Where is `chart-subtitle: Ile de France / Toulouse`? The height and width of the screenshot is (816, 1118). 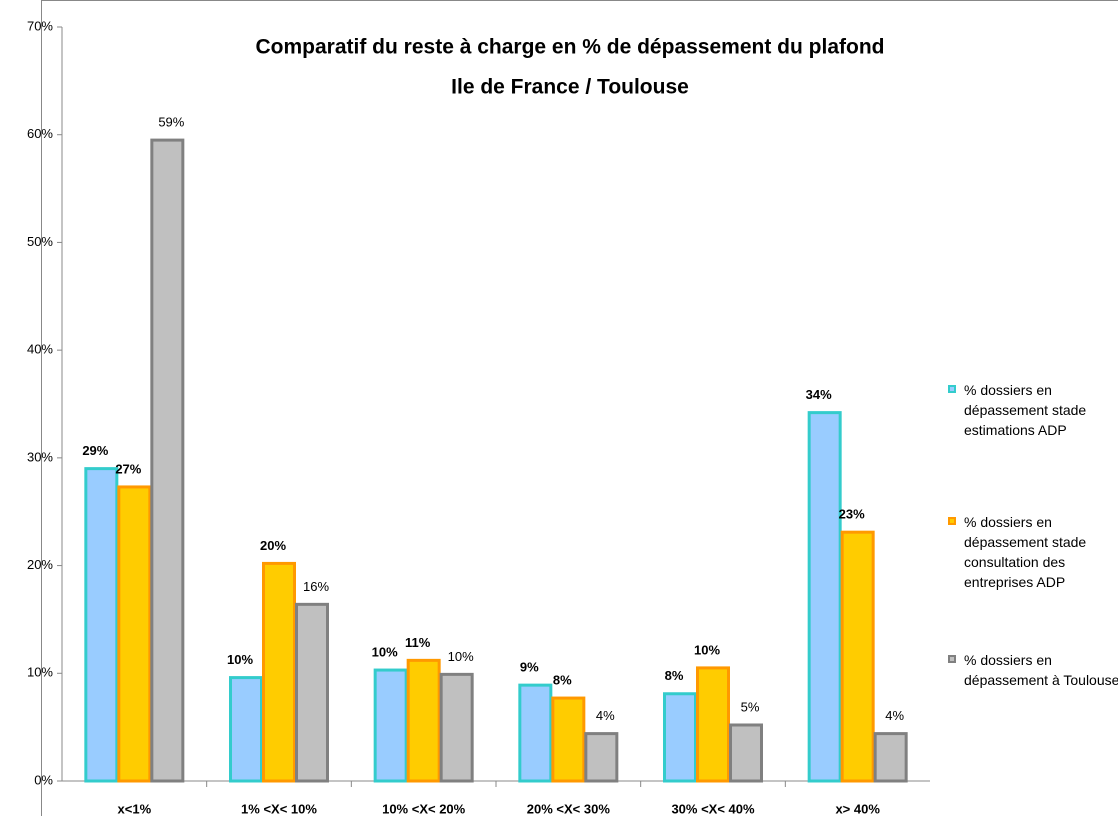 chart-subtitle: Ile de France / Toulouse is located at coordinates (570, 87).